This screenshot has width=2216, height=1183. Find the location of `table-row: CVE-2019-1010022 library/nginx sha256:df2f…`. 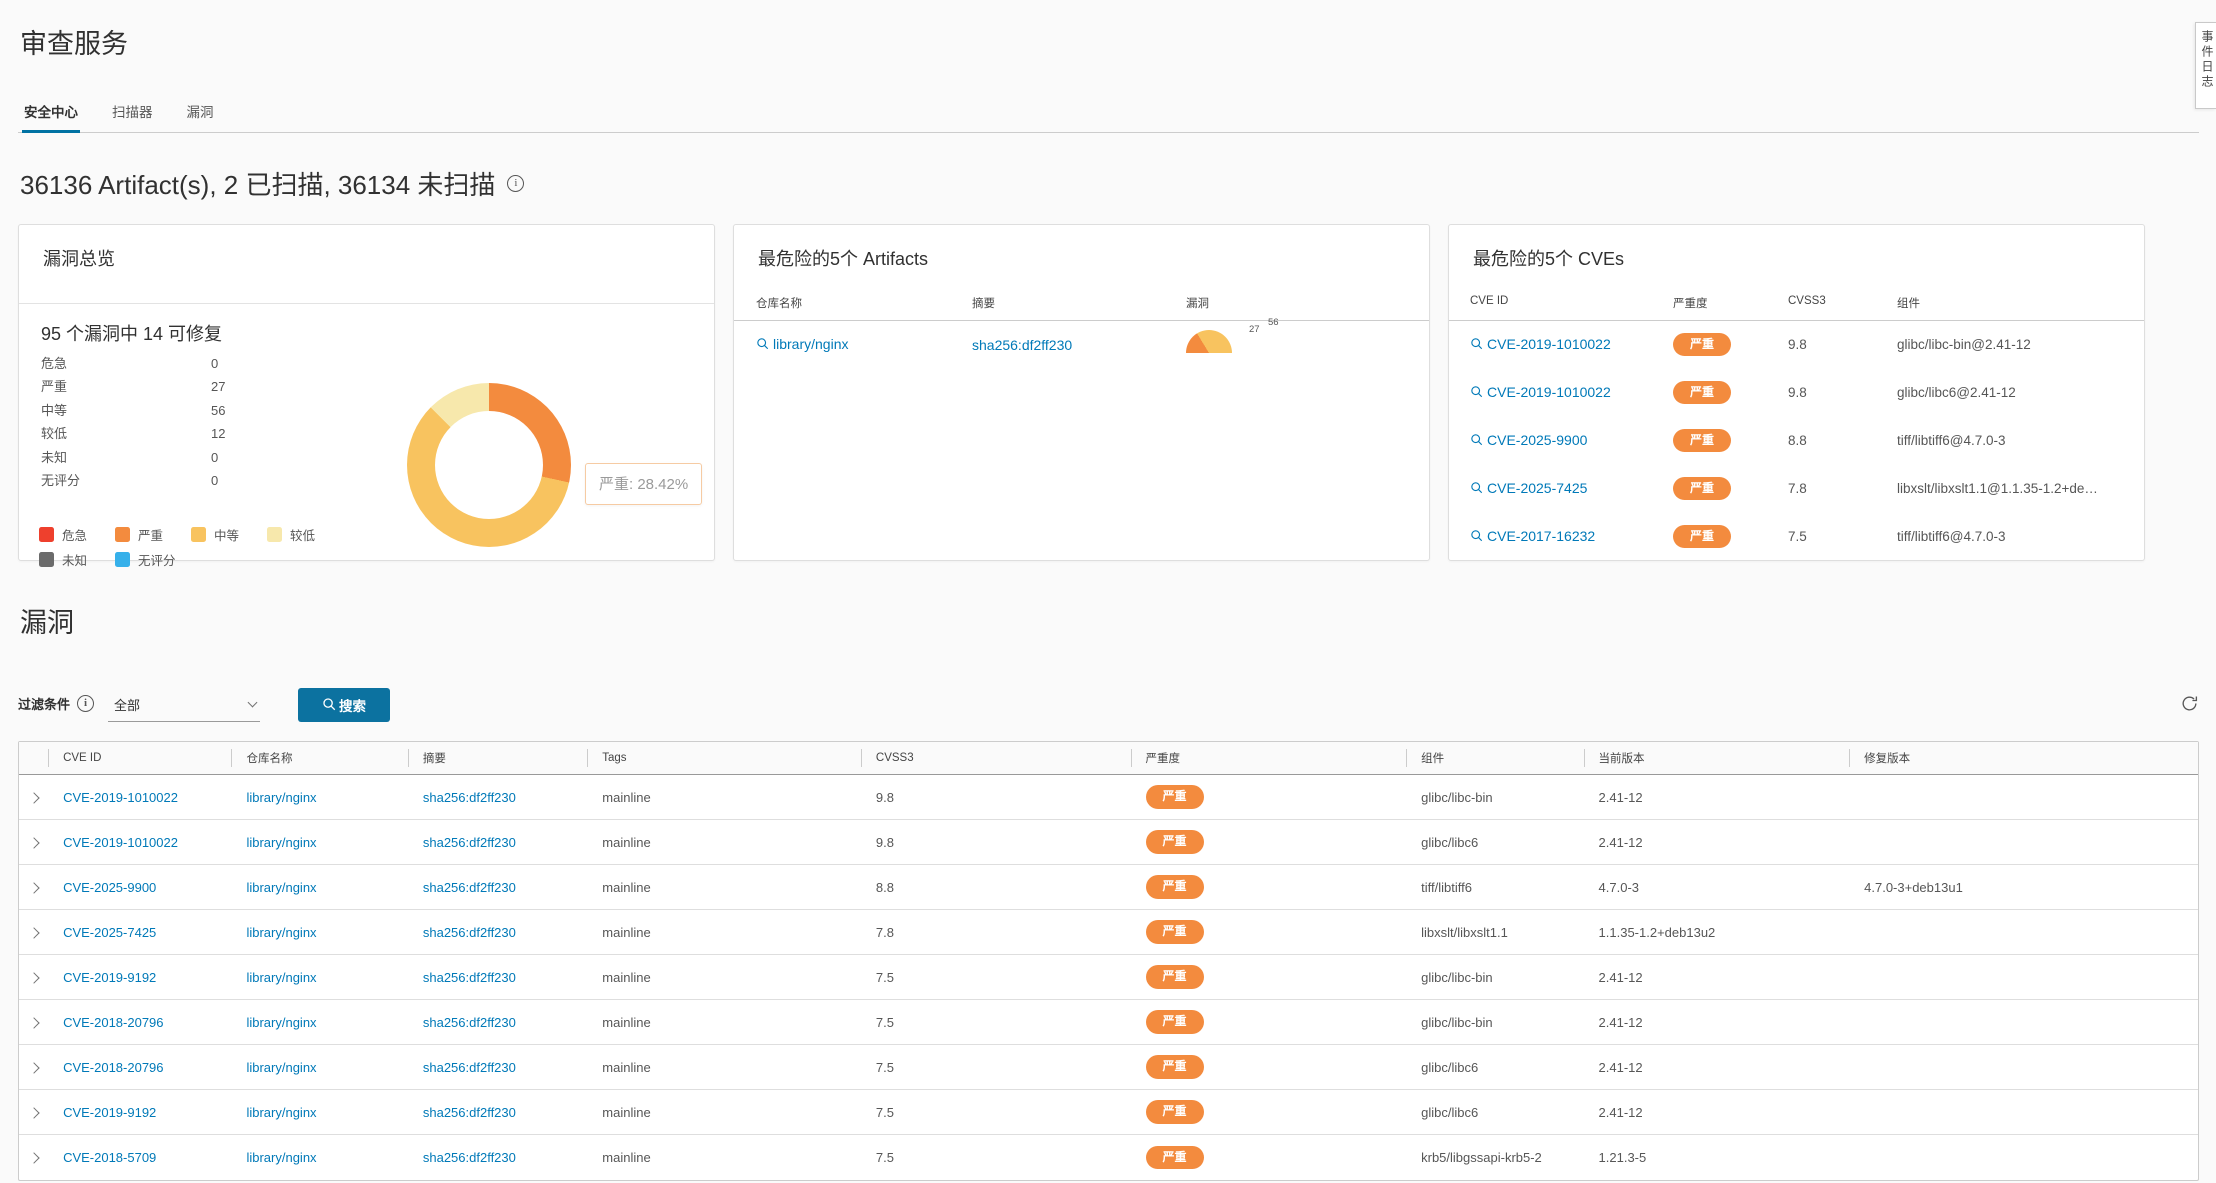

table-row: CVE-2019-1010022 library/nginx sha256:df2f… is located at coordinates (1108, 842).